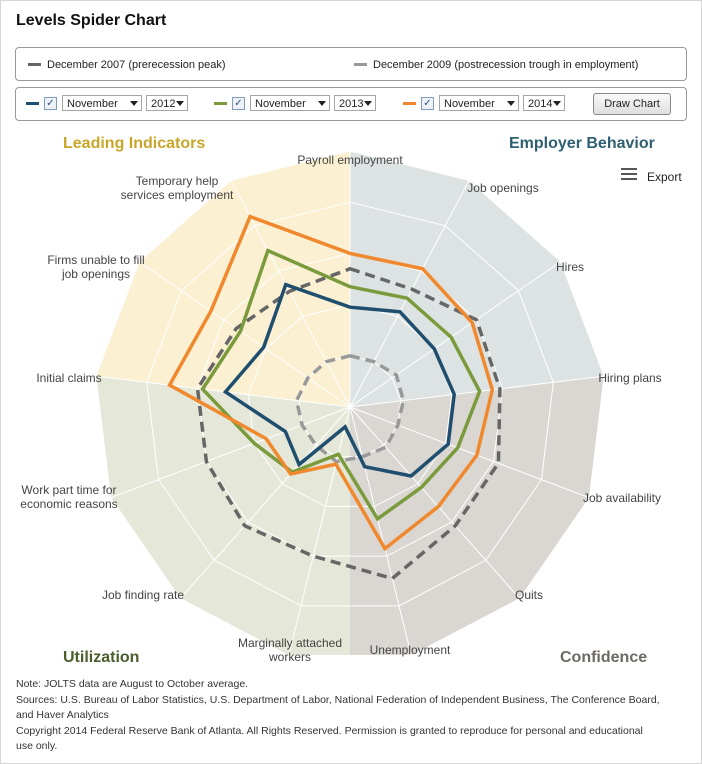 The image size is (702, 764). What do you see at coordinates (177, 188) in the screenshot?
I see `axis-label: Temporary help services employment` at bounding box center [177, 188].